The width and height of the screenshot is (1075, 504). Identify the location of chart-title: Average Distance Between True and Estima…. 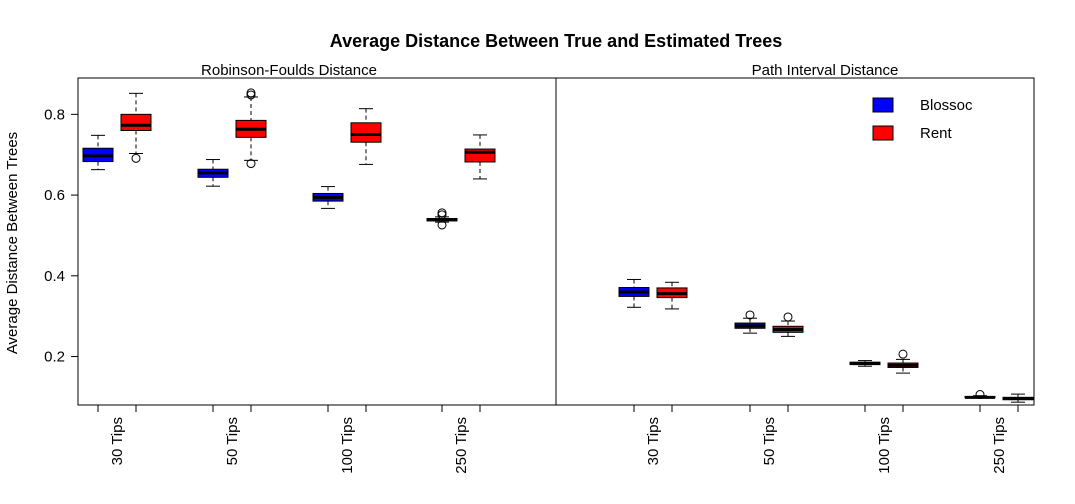
(556, 41).